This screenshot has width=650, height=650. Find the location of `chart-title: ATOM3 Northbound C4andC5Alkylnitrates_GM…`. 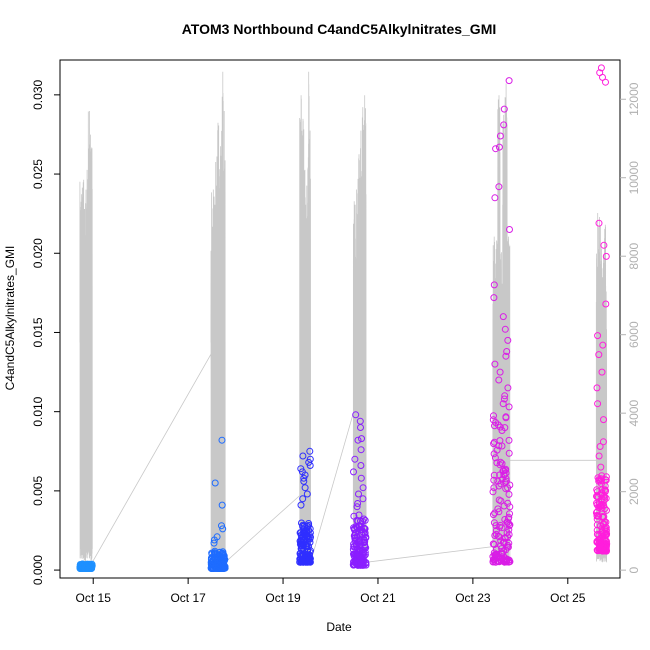

chart-title: ATOM3 Northbound C4andC5Alkylnitrates_GM… is located at coordinates (339, 29).